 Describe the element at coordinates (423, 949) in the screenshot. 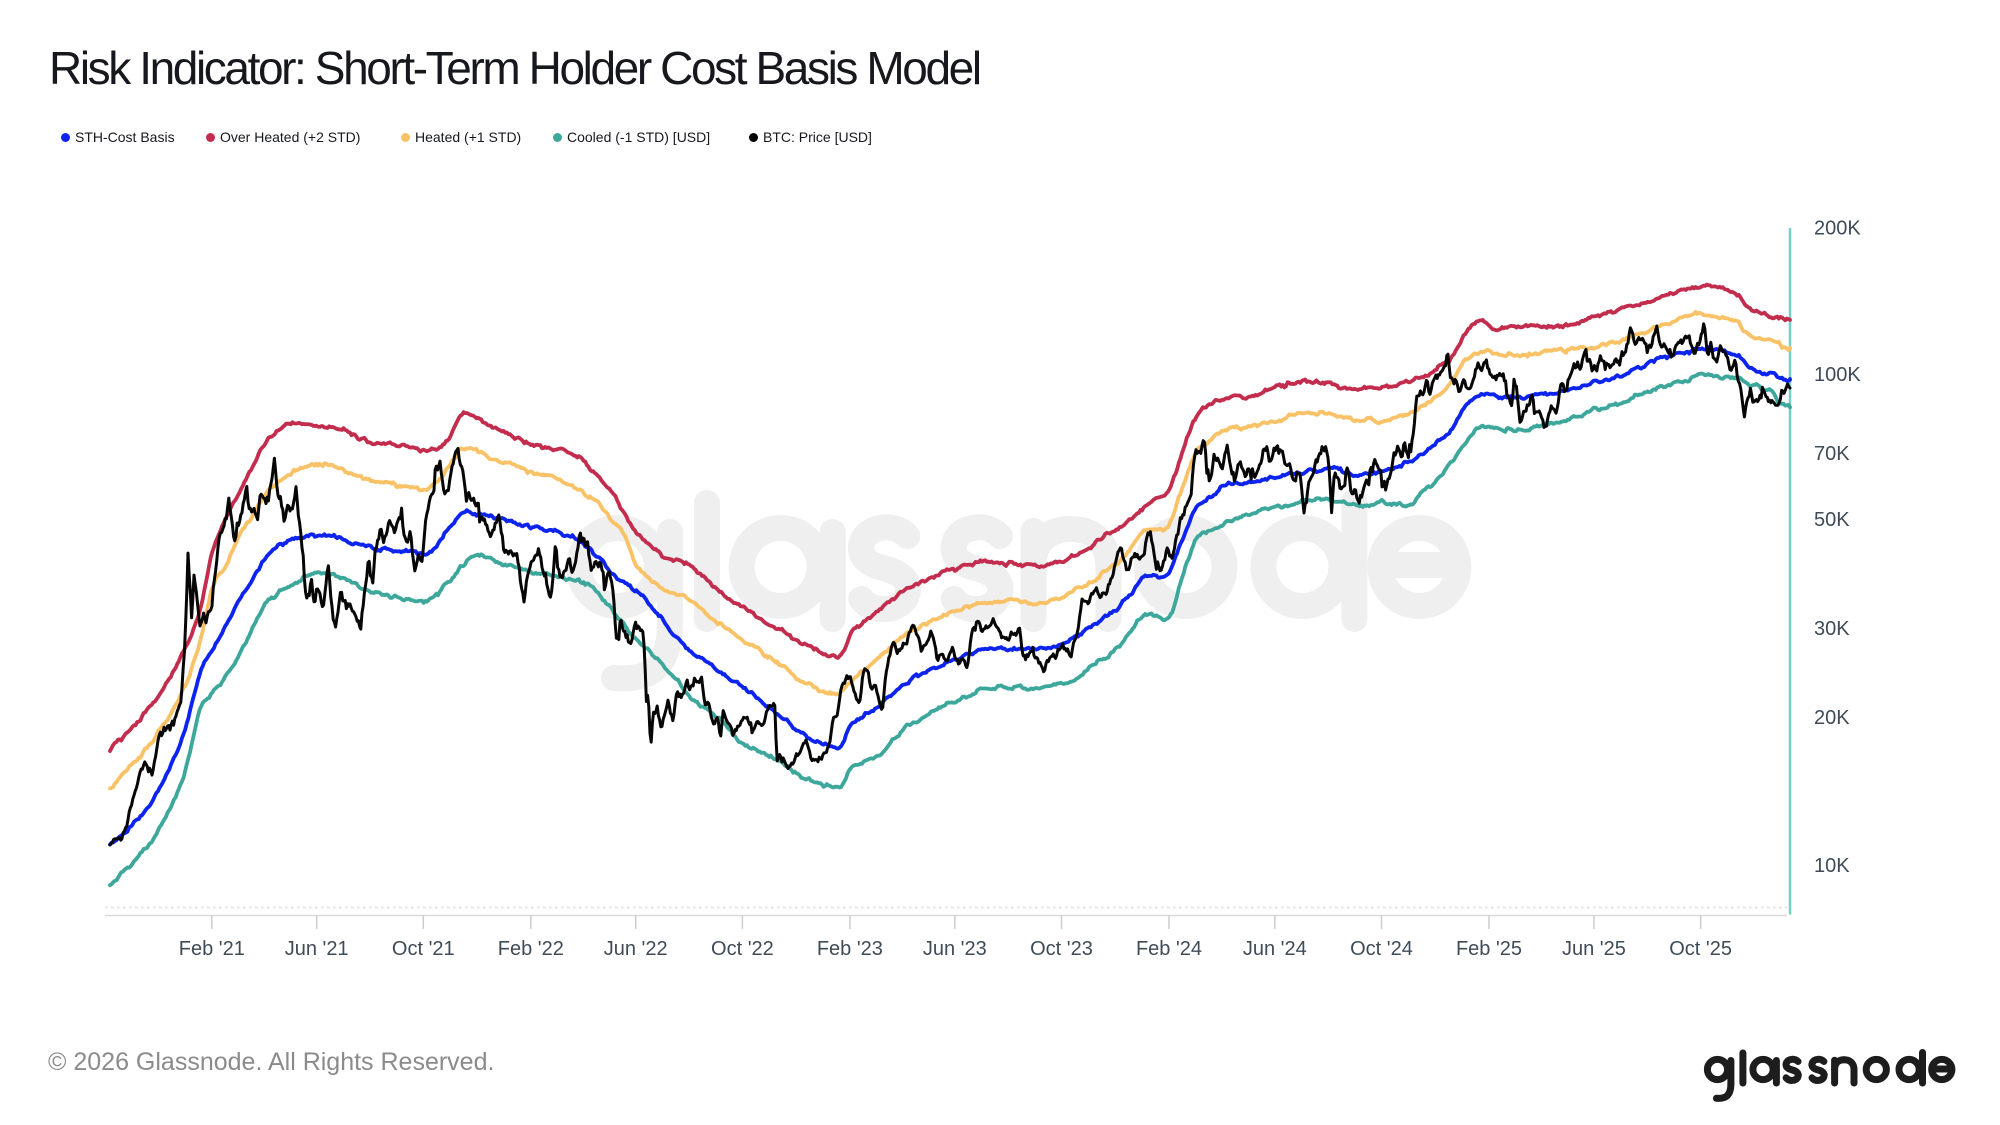

I see `svg-text: Oct '21` at that location.